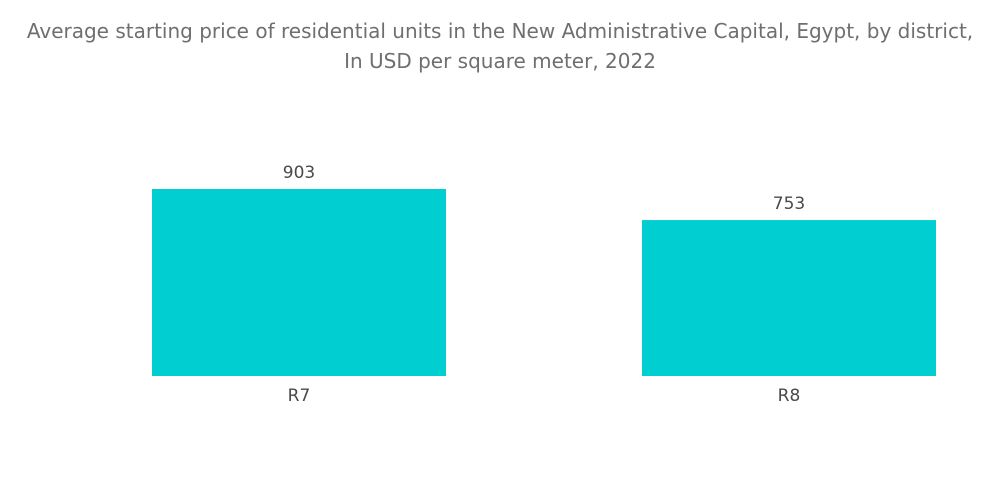  I want to click on category-label-r8: R8, so click(789, 396).